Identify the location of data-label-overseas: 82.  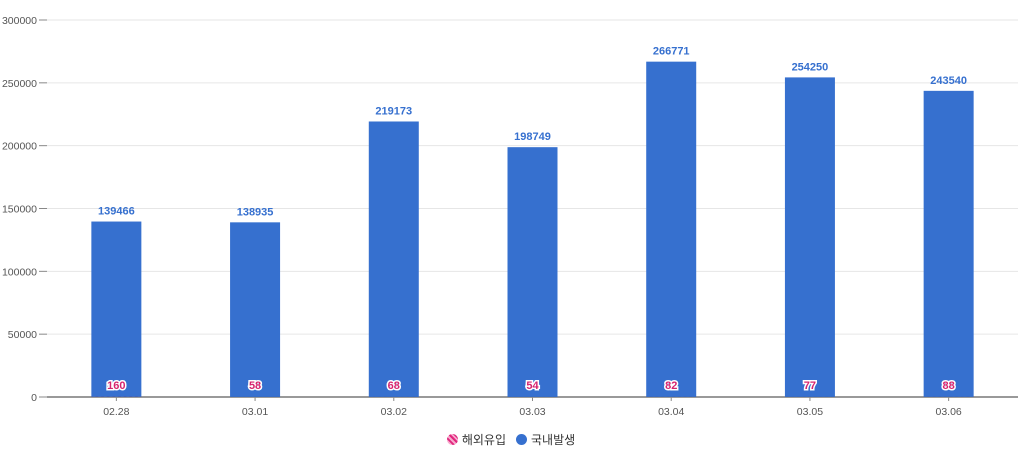
(671, 386).